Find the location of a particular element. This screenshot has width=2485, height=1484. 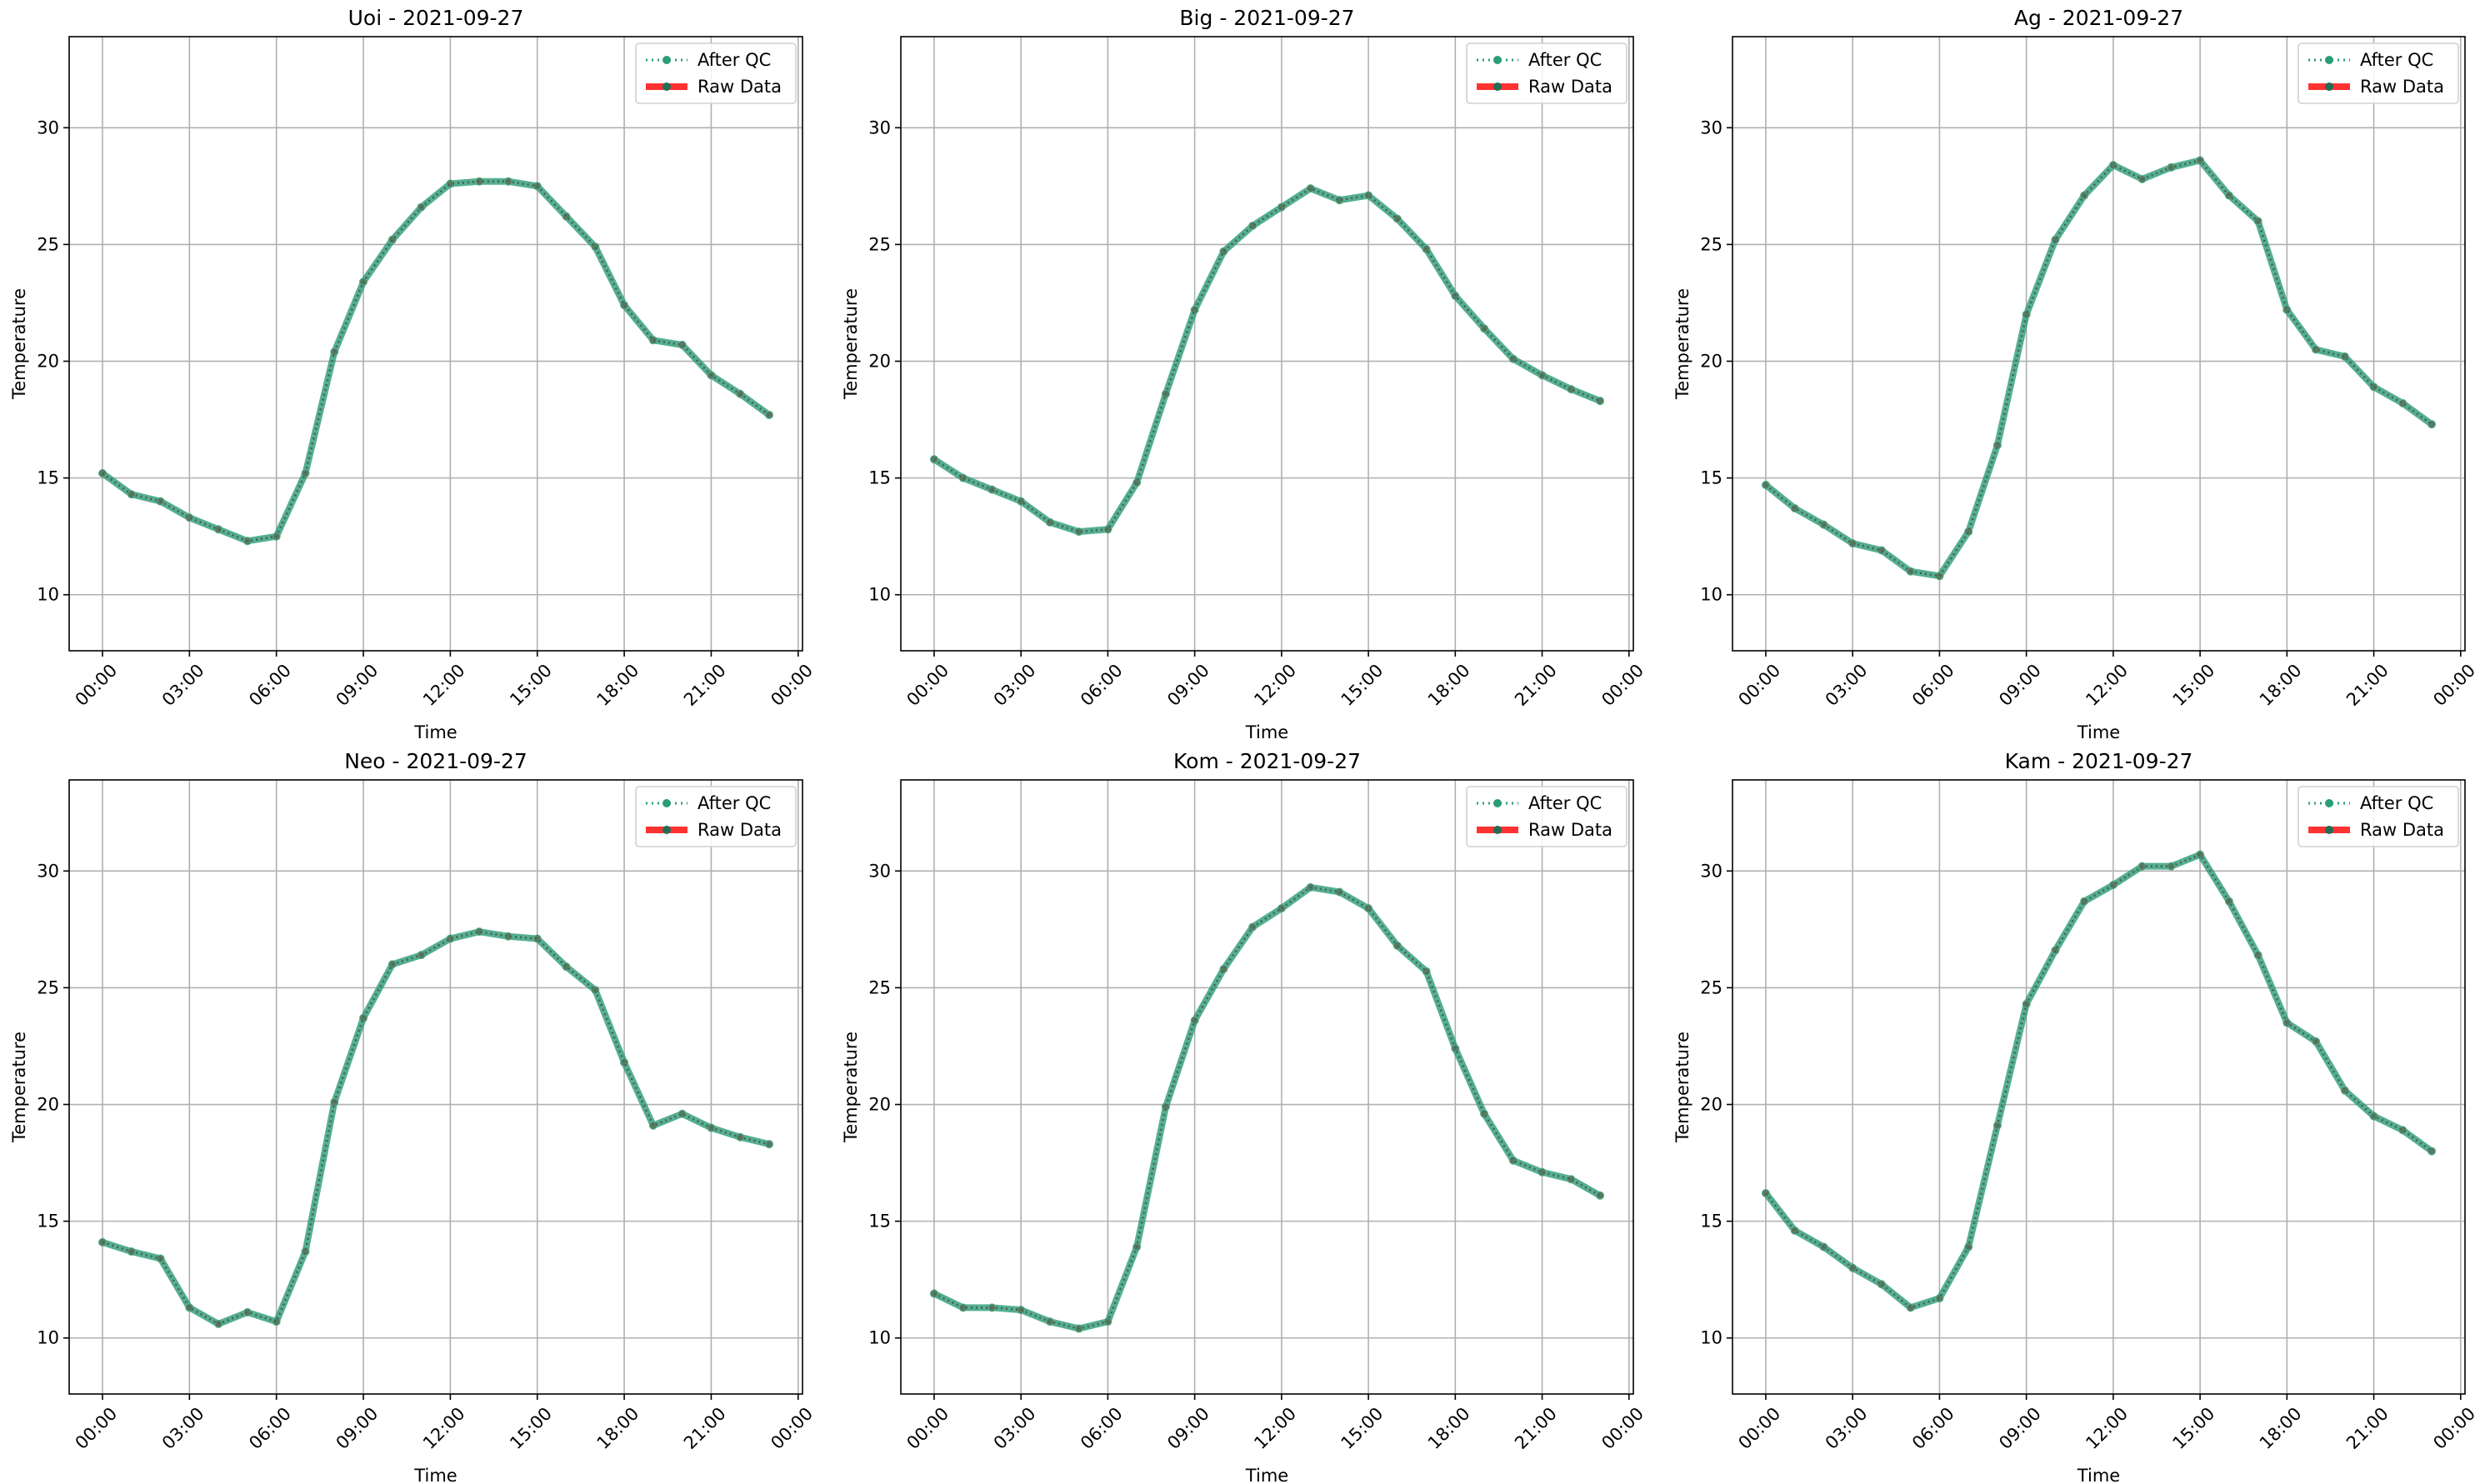

legend-qc-marker is located at coordinates (2329, 830).